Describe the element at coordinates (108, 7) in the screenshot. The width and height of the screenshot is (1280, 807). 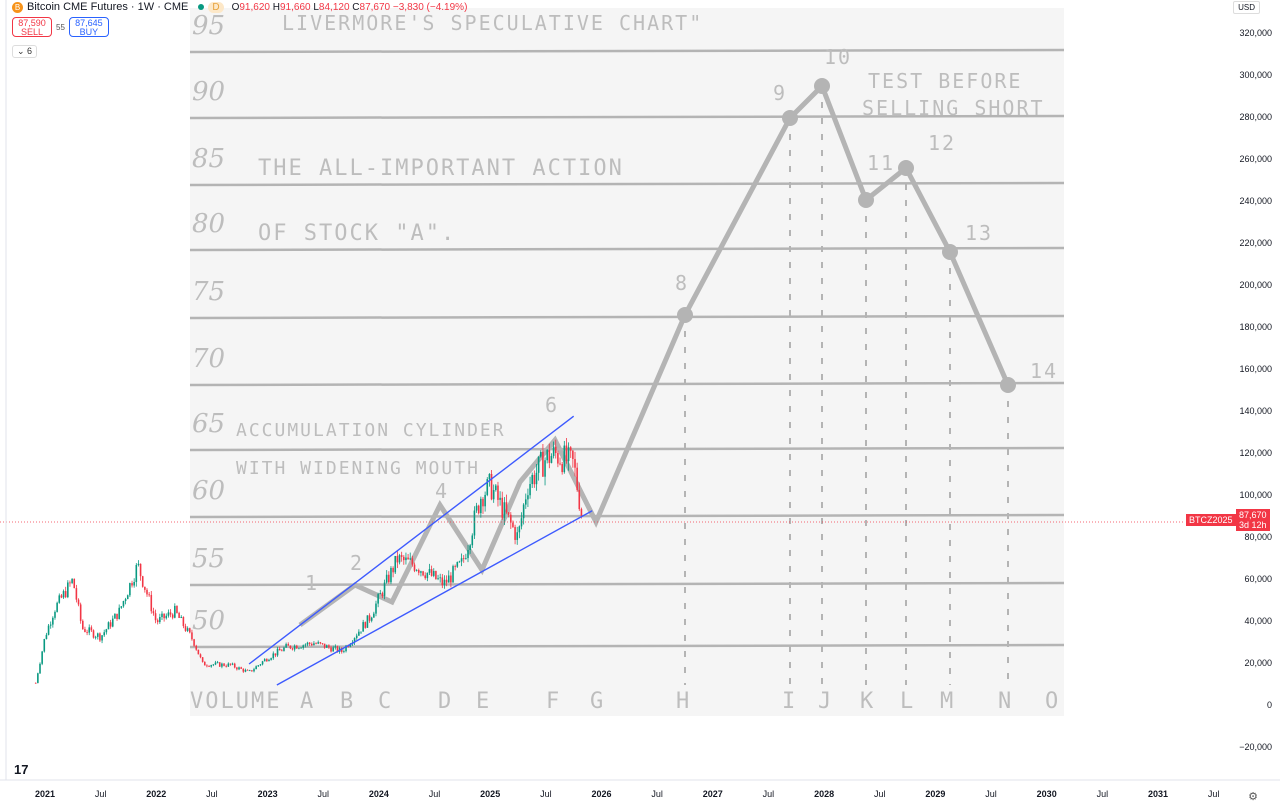
I see `symbol-title: Bitcoin CME Futures · 1W · CME` at that location.